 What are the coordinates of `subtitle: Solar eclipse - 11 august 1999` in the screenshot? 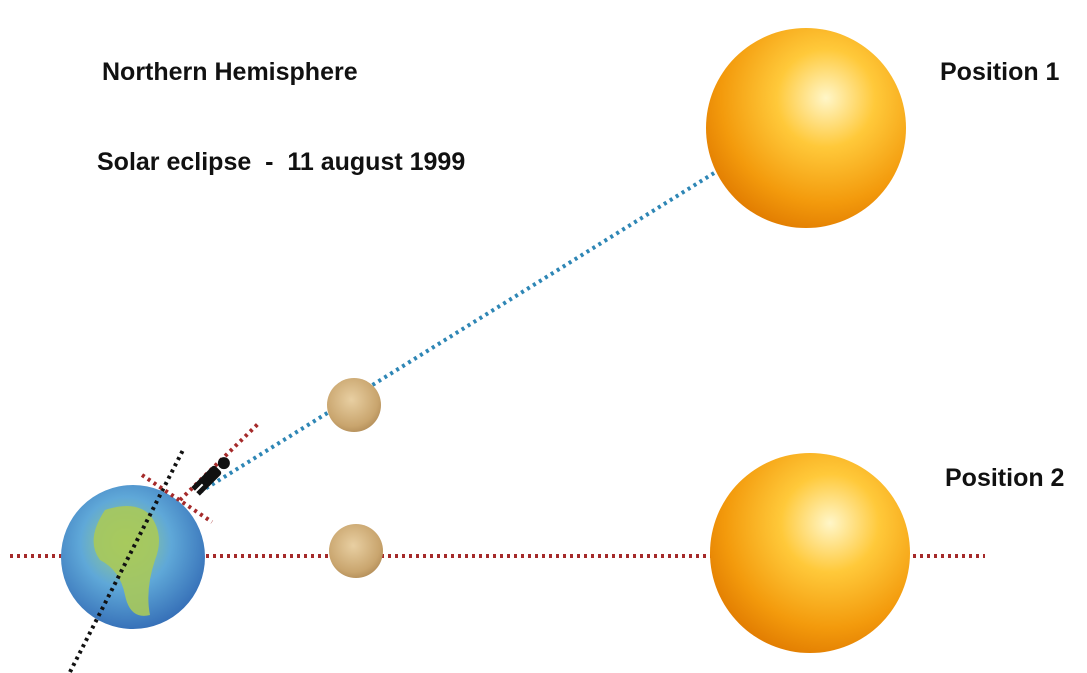 It's located at (281, 162).